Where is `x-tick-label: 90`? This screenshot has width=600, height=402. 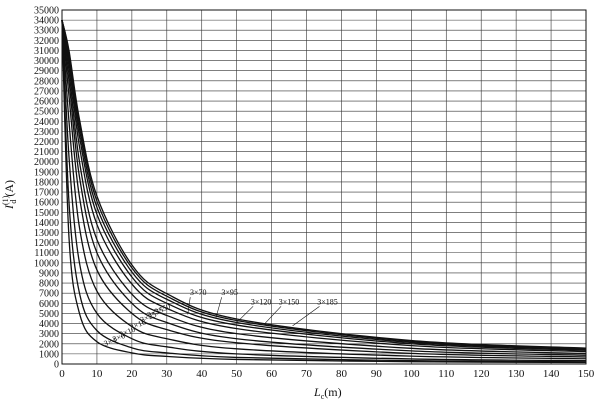 x-tick-label: 90 is located at coordinates (377, 374).